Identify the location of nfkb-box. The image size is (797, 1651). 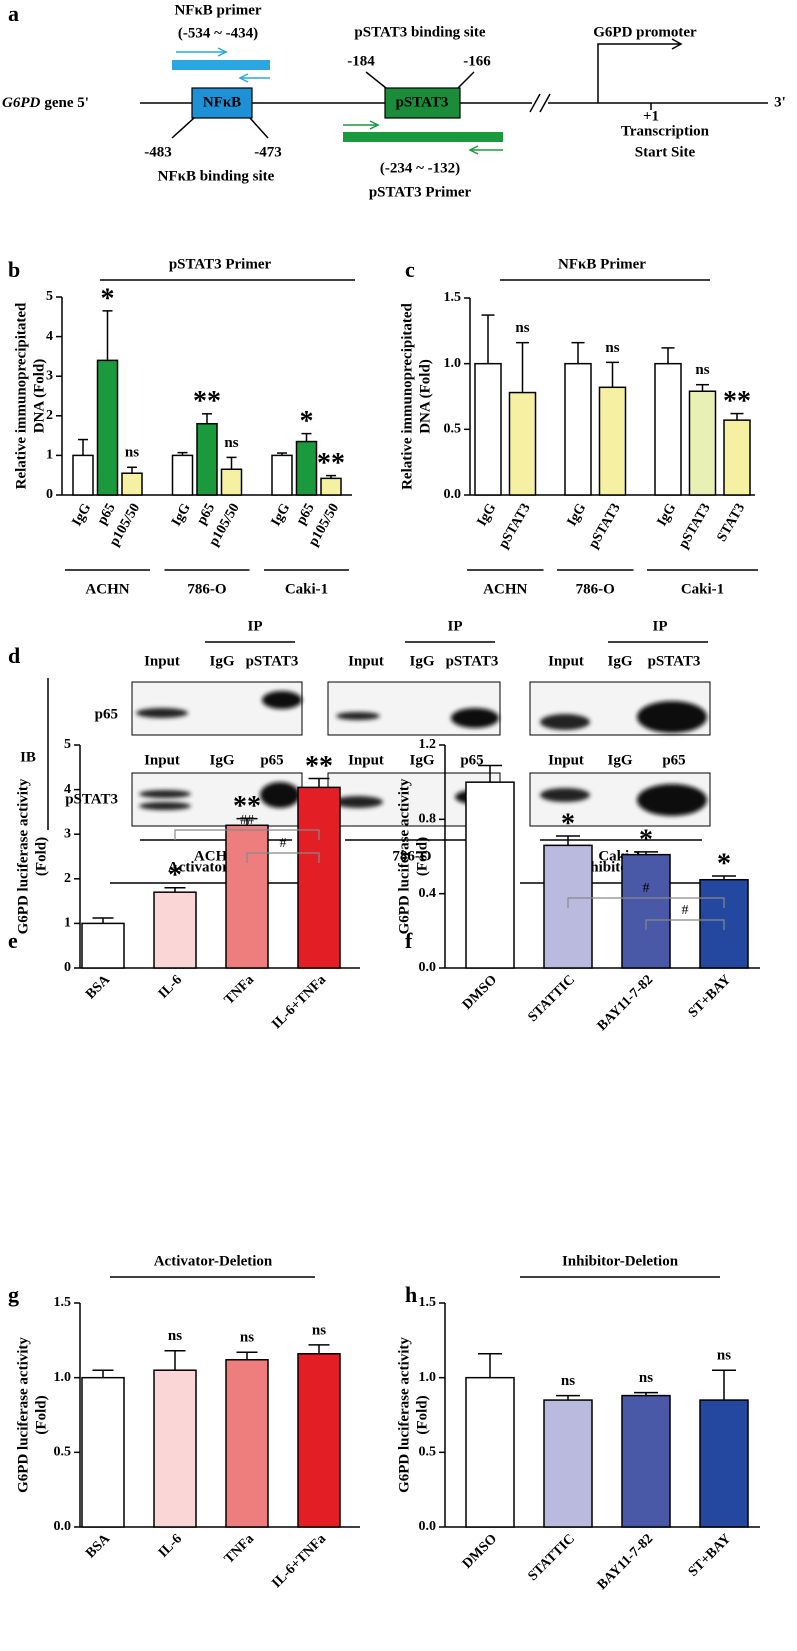
(222, 103).